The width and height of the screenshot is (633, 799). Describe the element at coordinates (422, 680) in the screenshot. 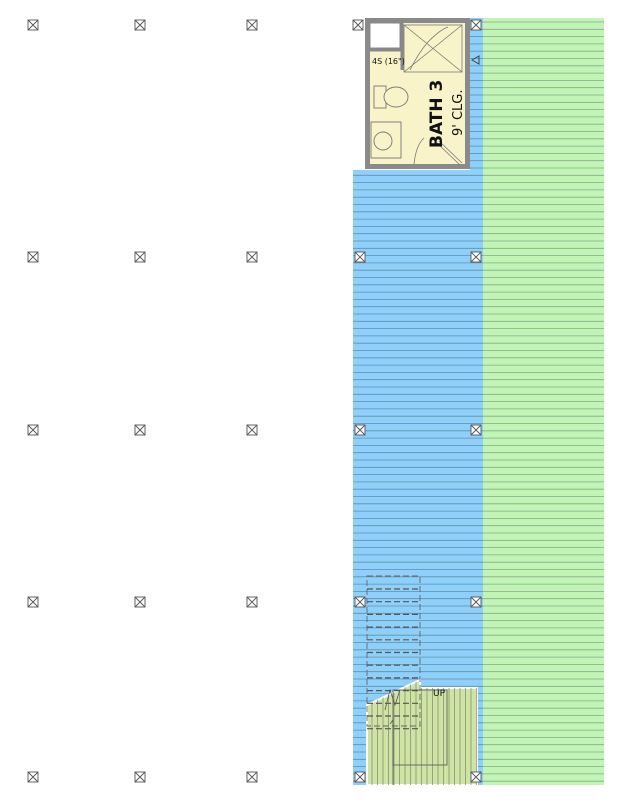

I see `stair: UP` at that location.